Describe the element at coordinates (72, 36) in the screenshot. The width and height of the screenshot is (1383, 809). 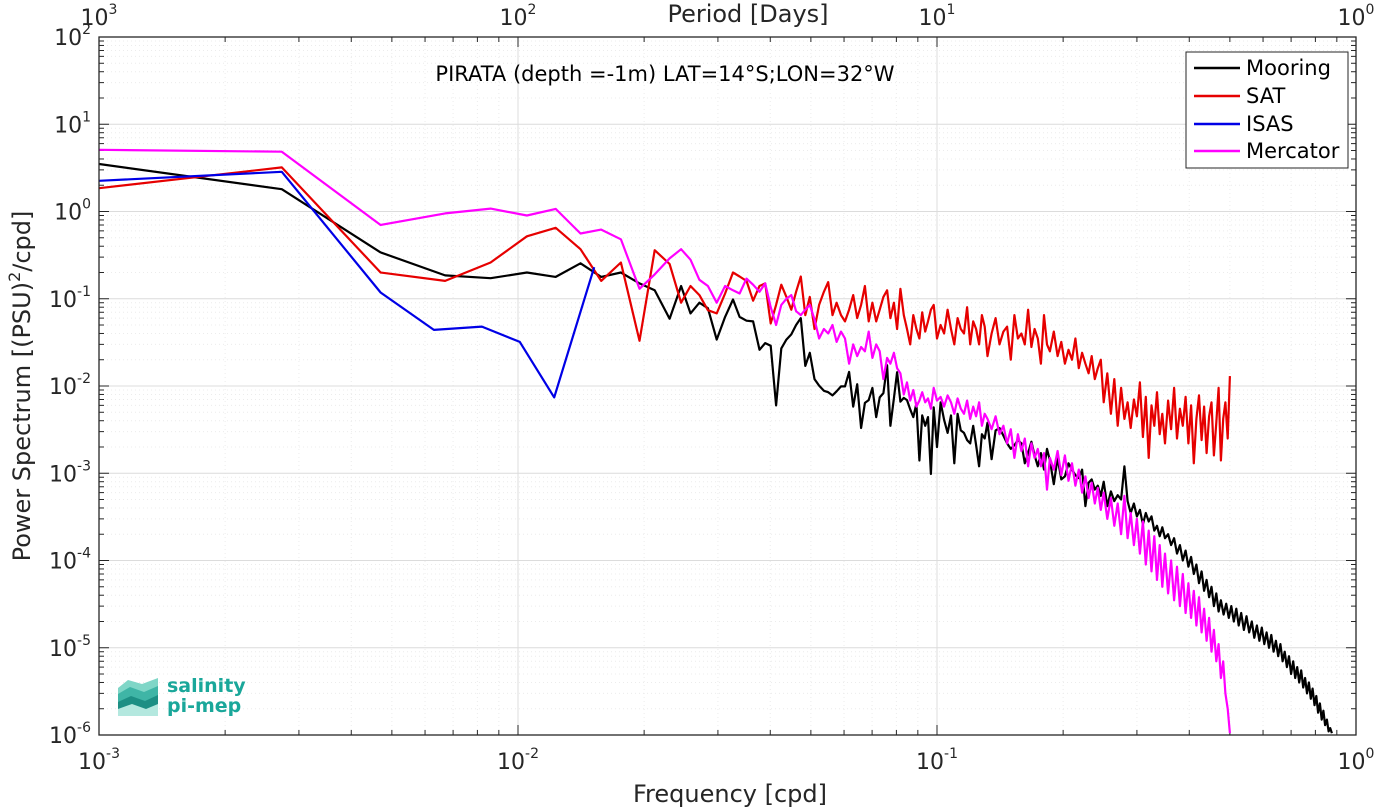
I see `y-tick-label: 10²` at that location.